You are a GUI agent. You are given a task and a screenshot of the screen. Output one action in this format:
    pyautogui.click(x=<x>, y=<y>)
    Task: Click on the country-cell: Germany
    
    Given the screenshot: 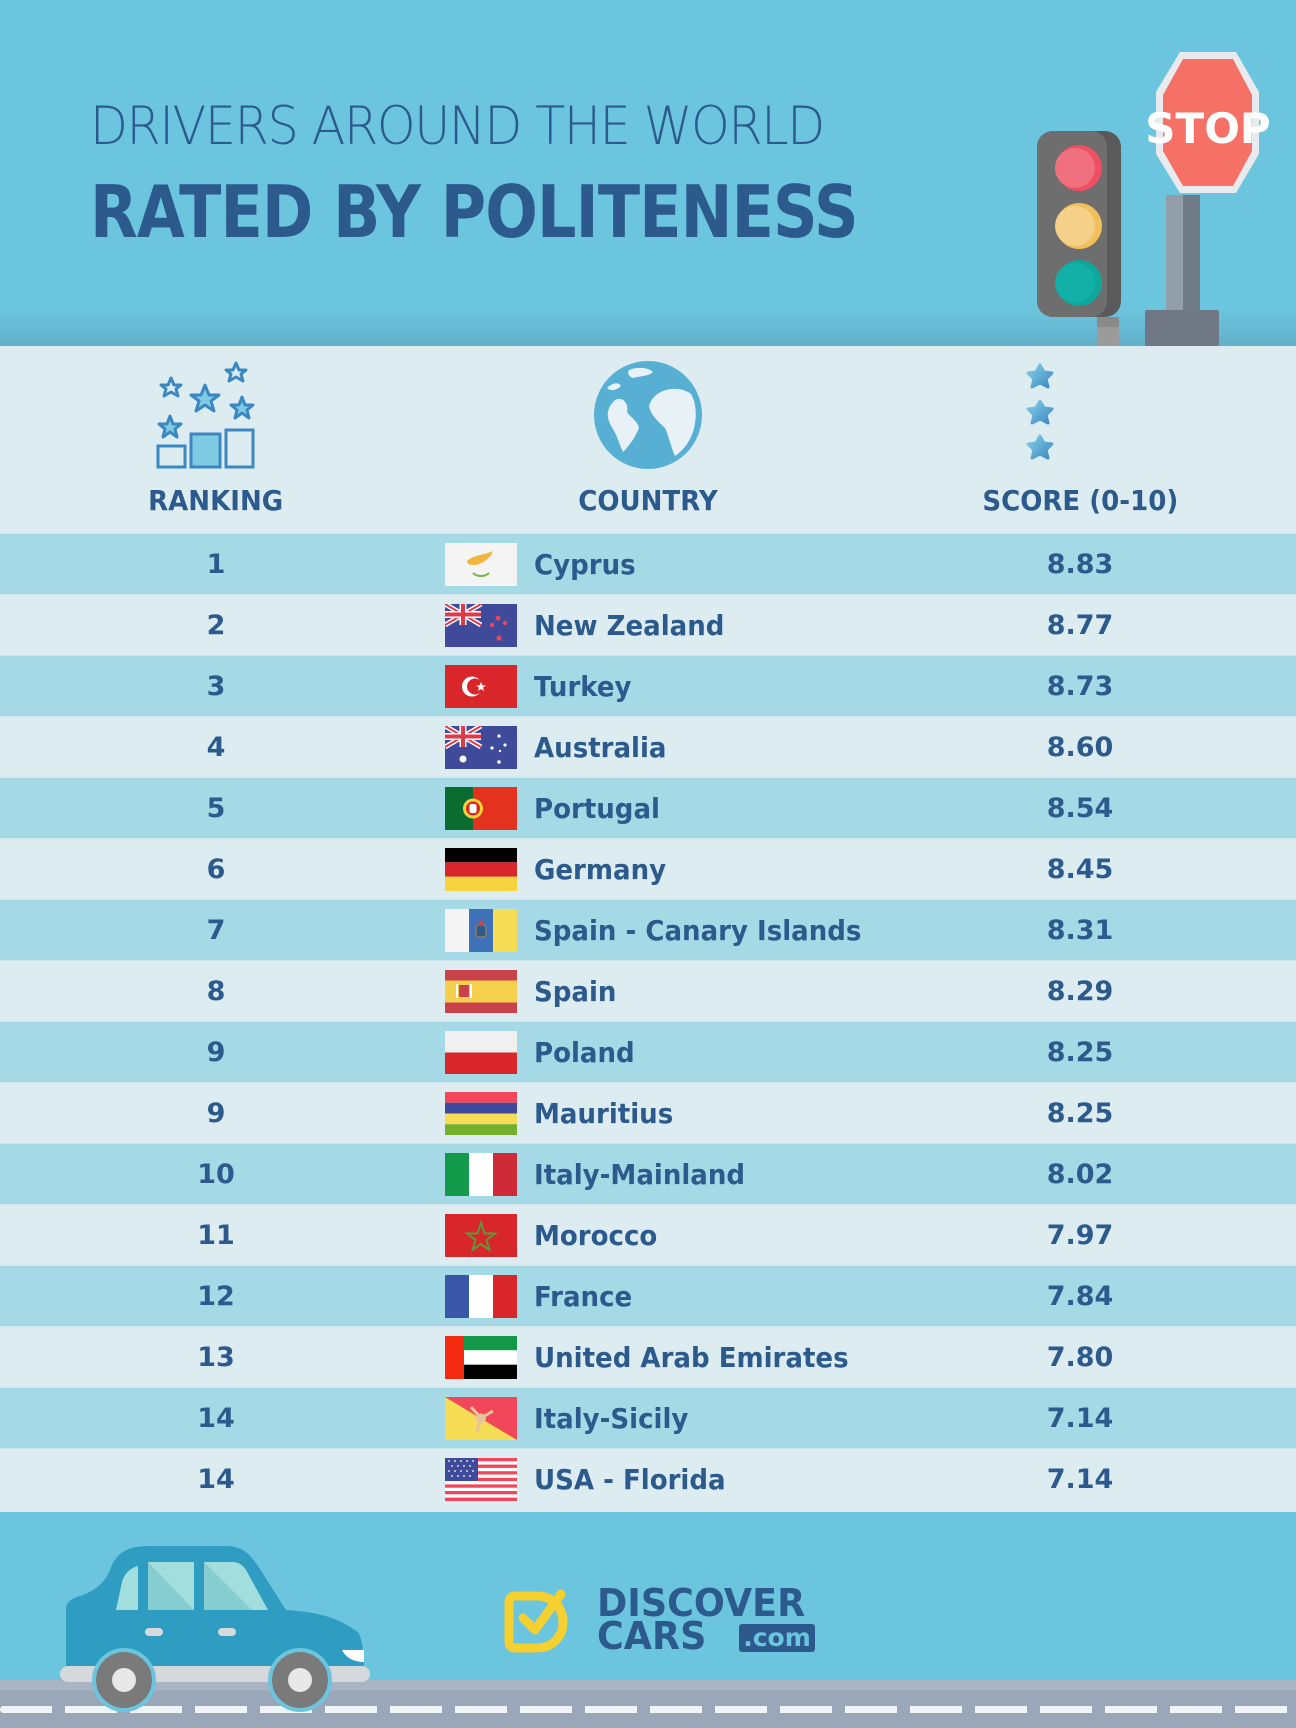 What is the action you would take?
    pyautogui.click(x=600, y=869)
    